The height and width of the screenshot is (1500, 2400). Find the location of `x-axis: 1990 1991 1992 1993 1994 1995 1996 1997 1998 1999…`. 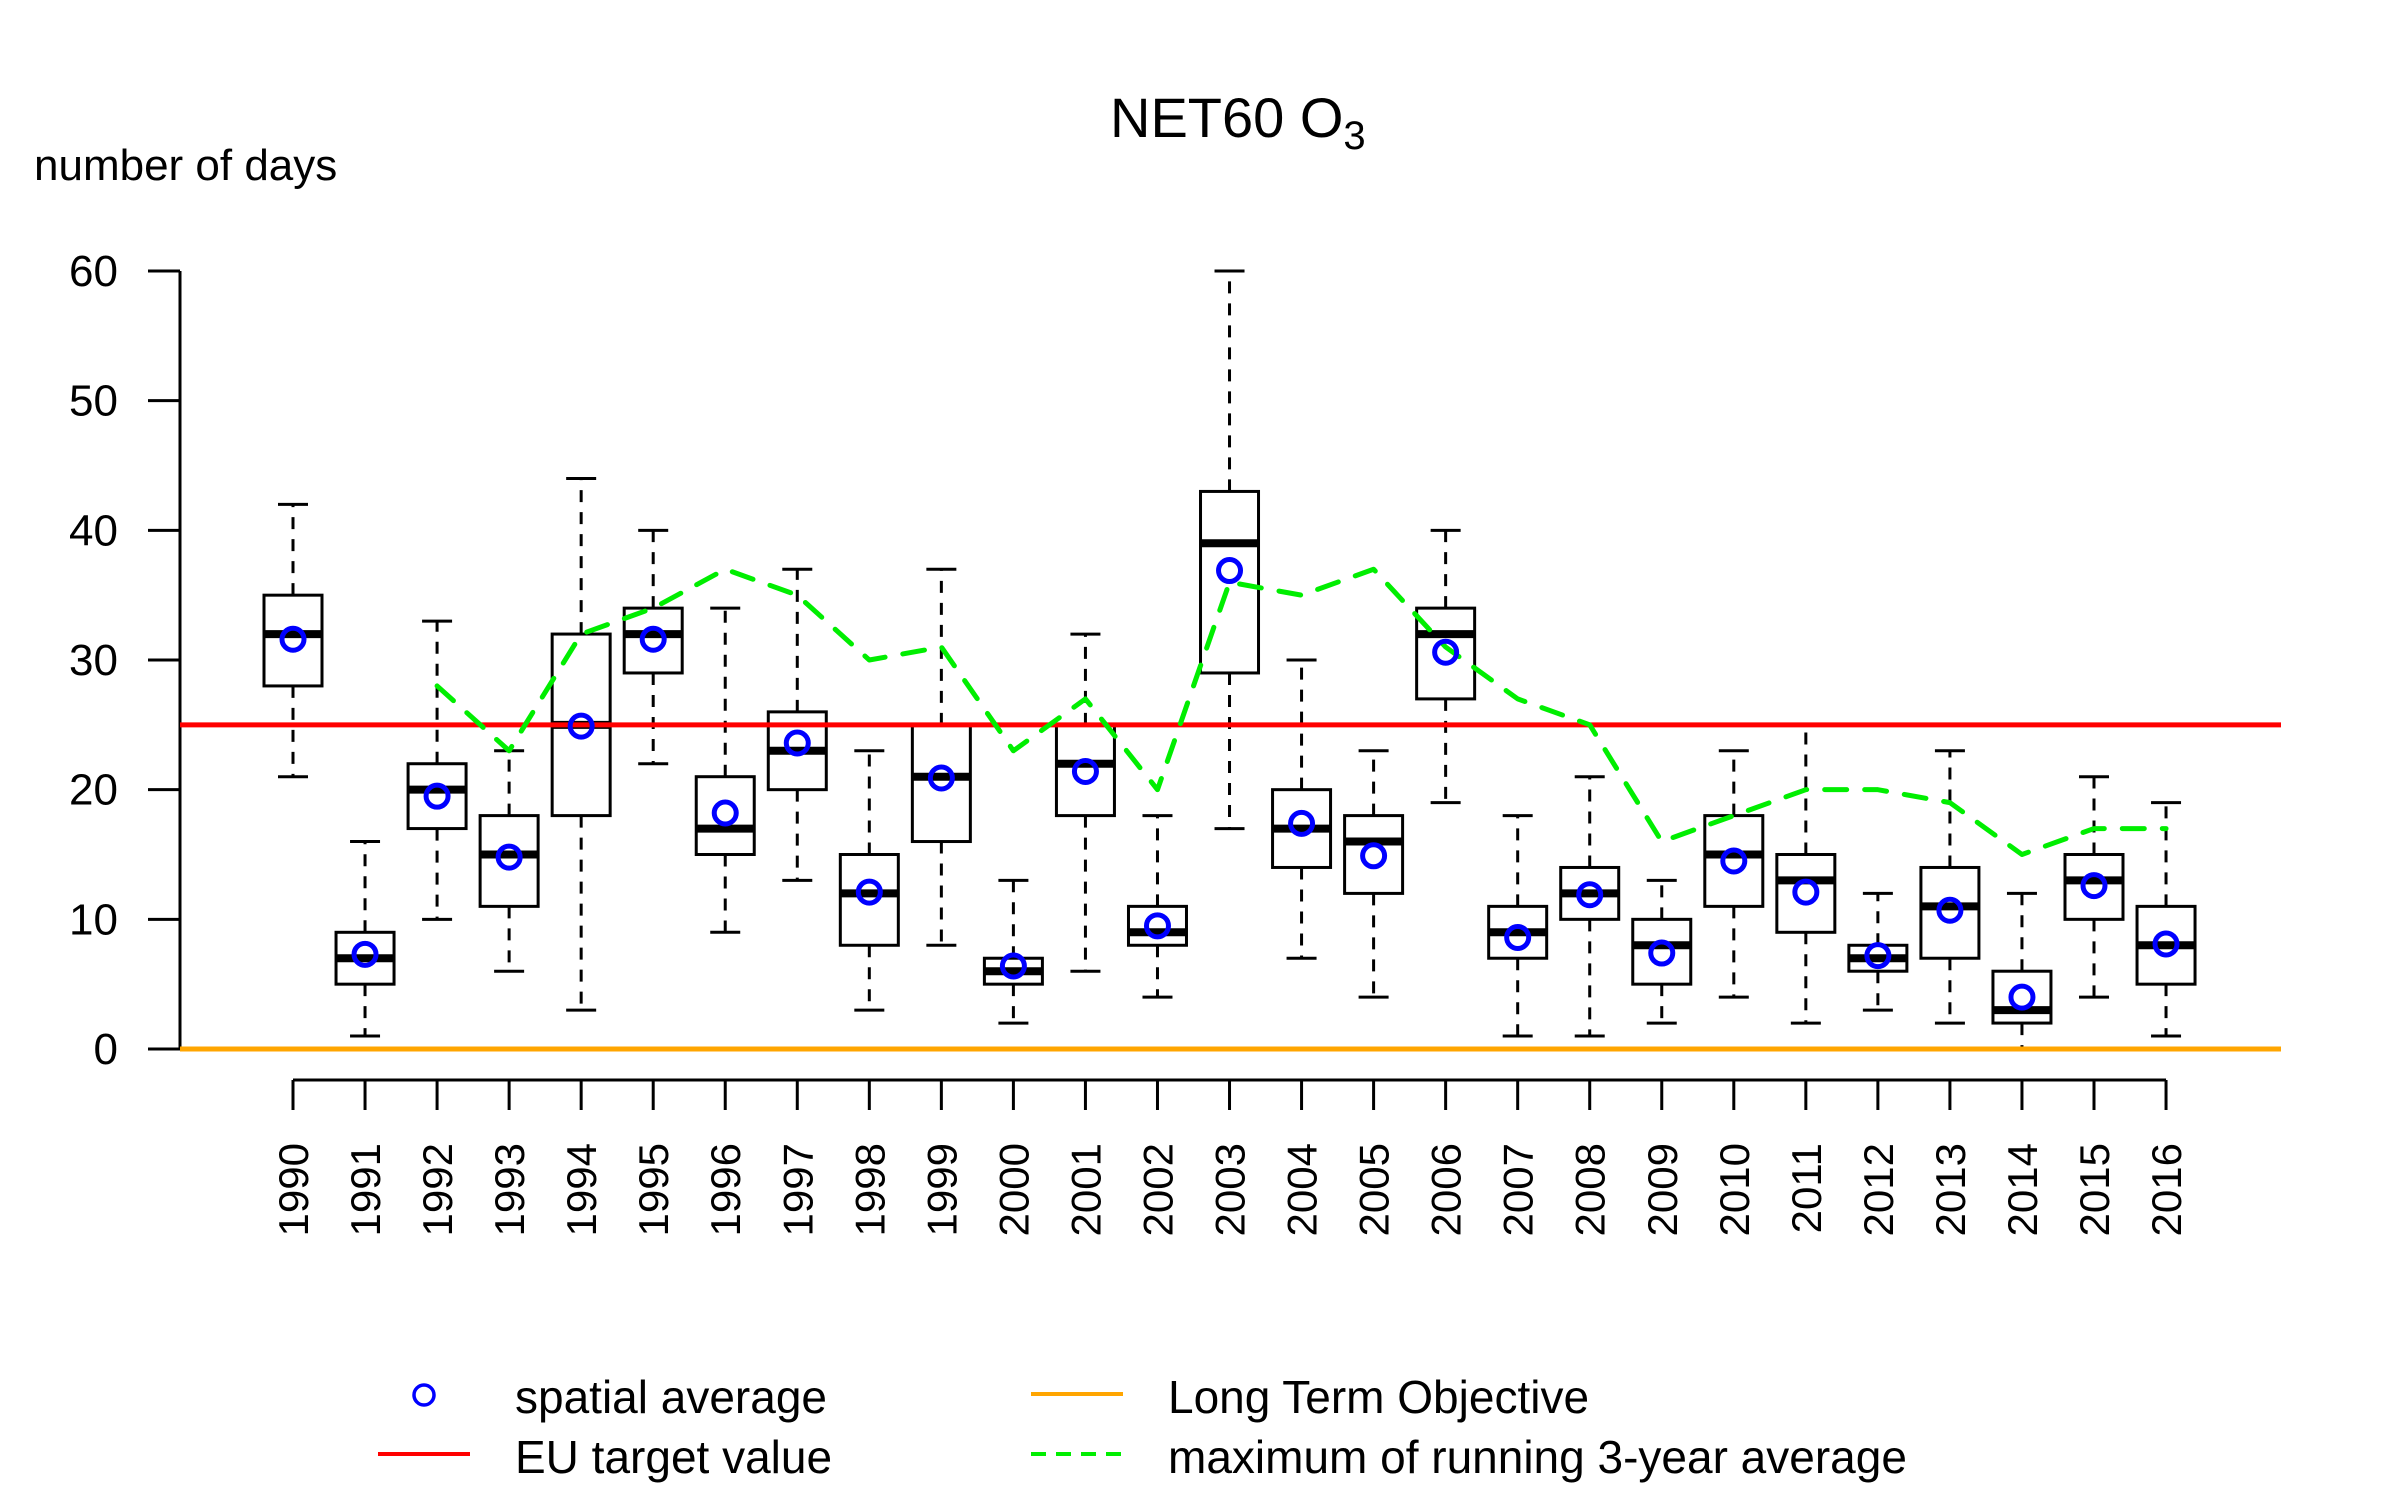

x-axis: 1990 1991 1992 1993 1994 1995 1996 1997 1998 1999… is located at coordinates (1230, 1157).